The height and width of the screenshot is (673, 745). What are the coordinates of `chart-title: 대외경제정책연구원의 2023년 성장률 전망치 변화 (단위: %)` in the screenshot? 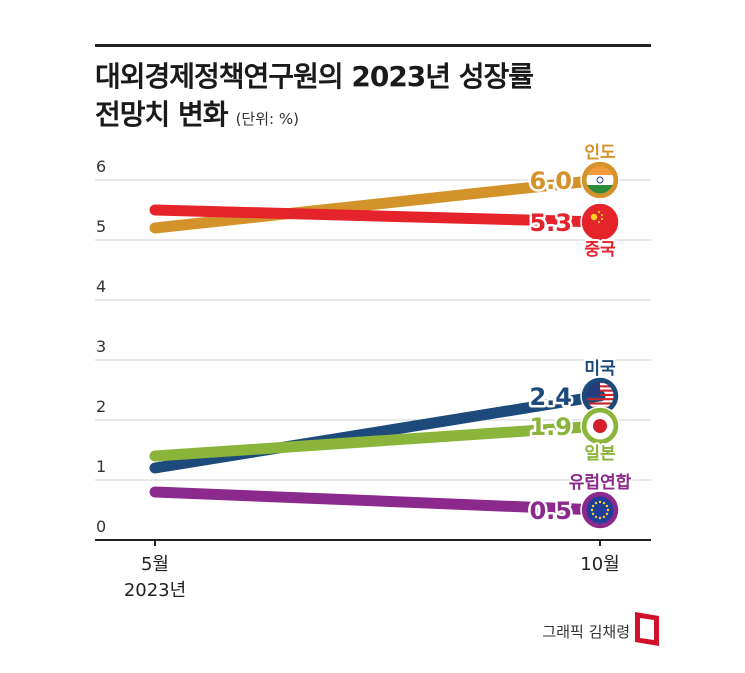 It's located at (314, 98).